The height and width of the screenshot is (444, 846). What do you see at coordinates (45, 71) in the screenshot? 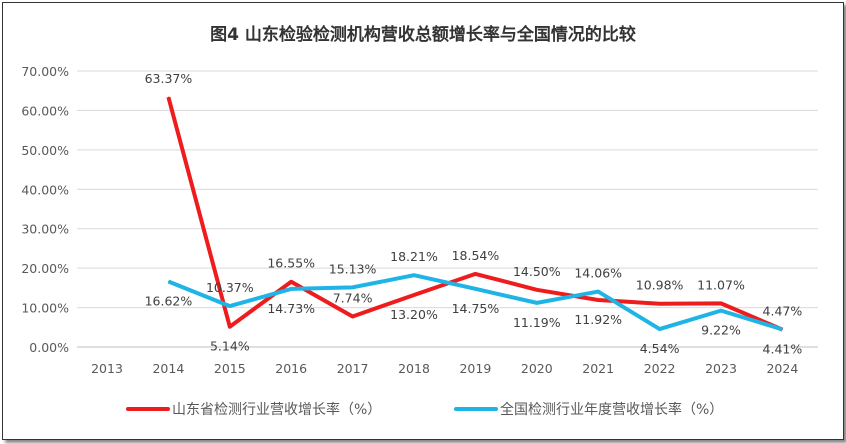
I see `y-tick-label: 70.00%` at bounding box center [45, 71].